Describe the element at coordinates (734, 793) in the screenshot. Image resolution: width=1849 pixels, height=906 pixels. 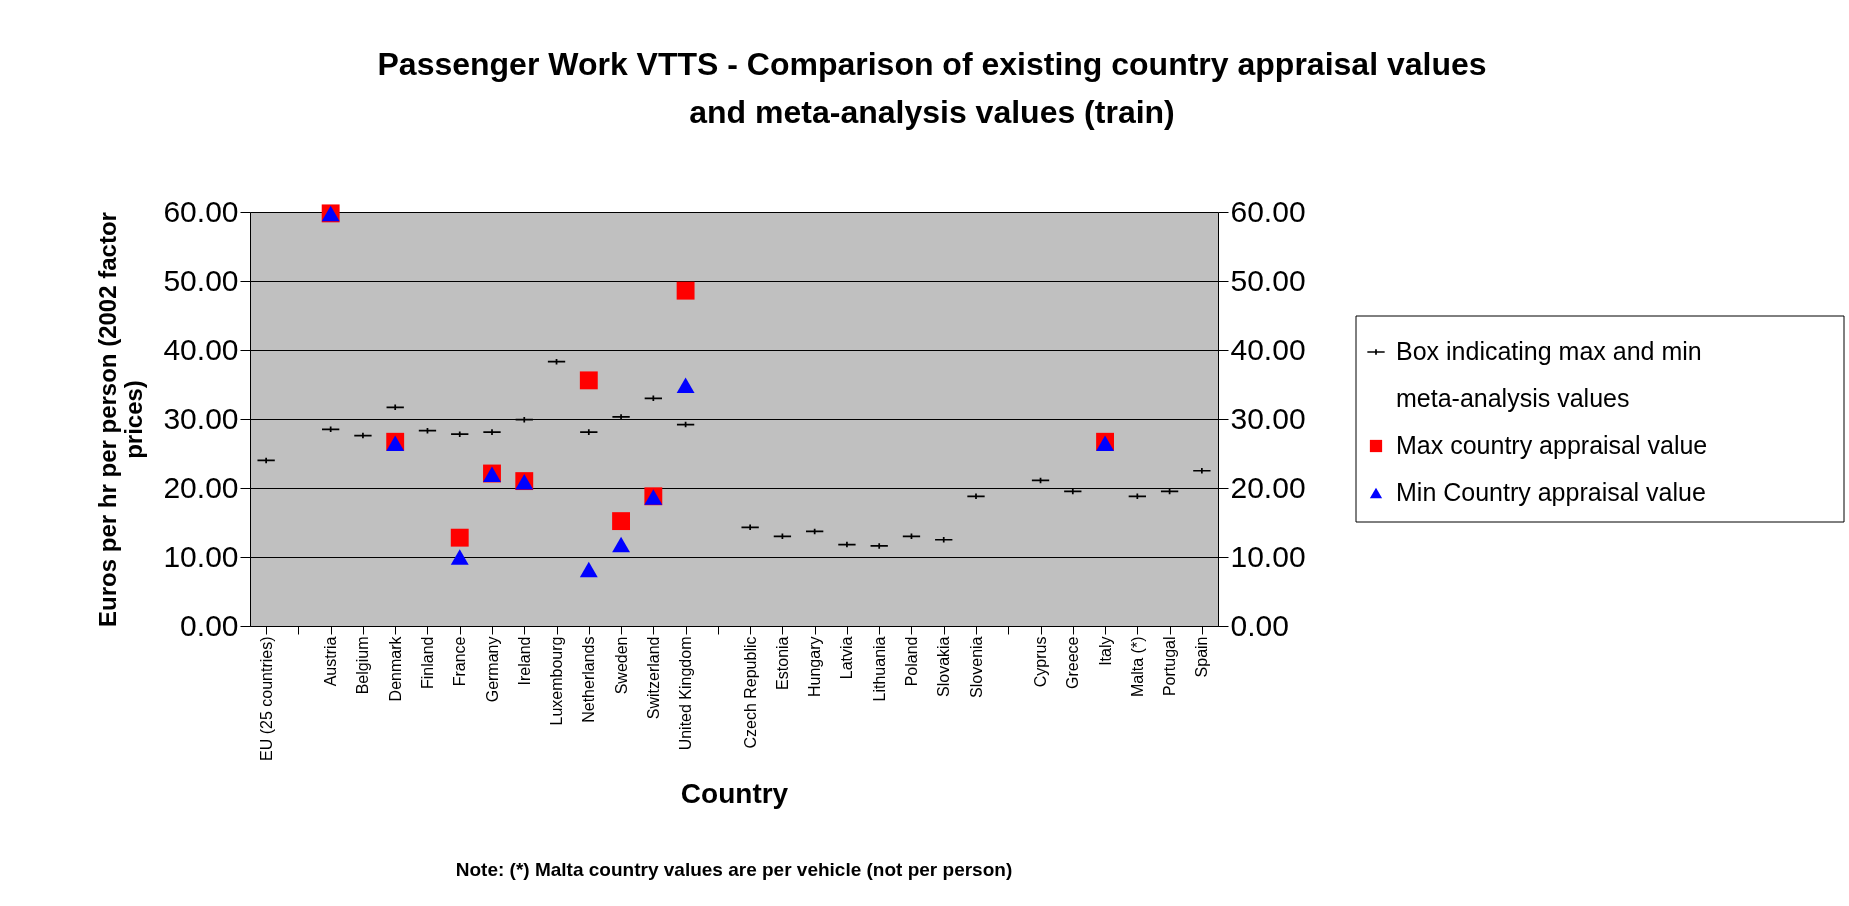
I see `x-axis-title: Country` at that location.